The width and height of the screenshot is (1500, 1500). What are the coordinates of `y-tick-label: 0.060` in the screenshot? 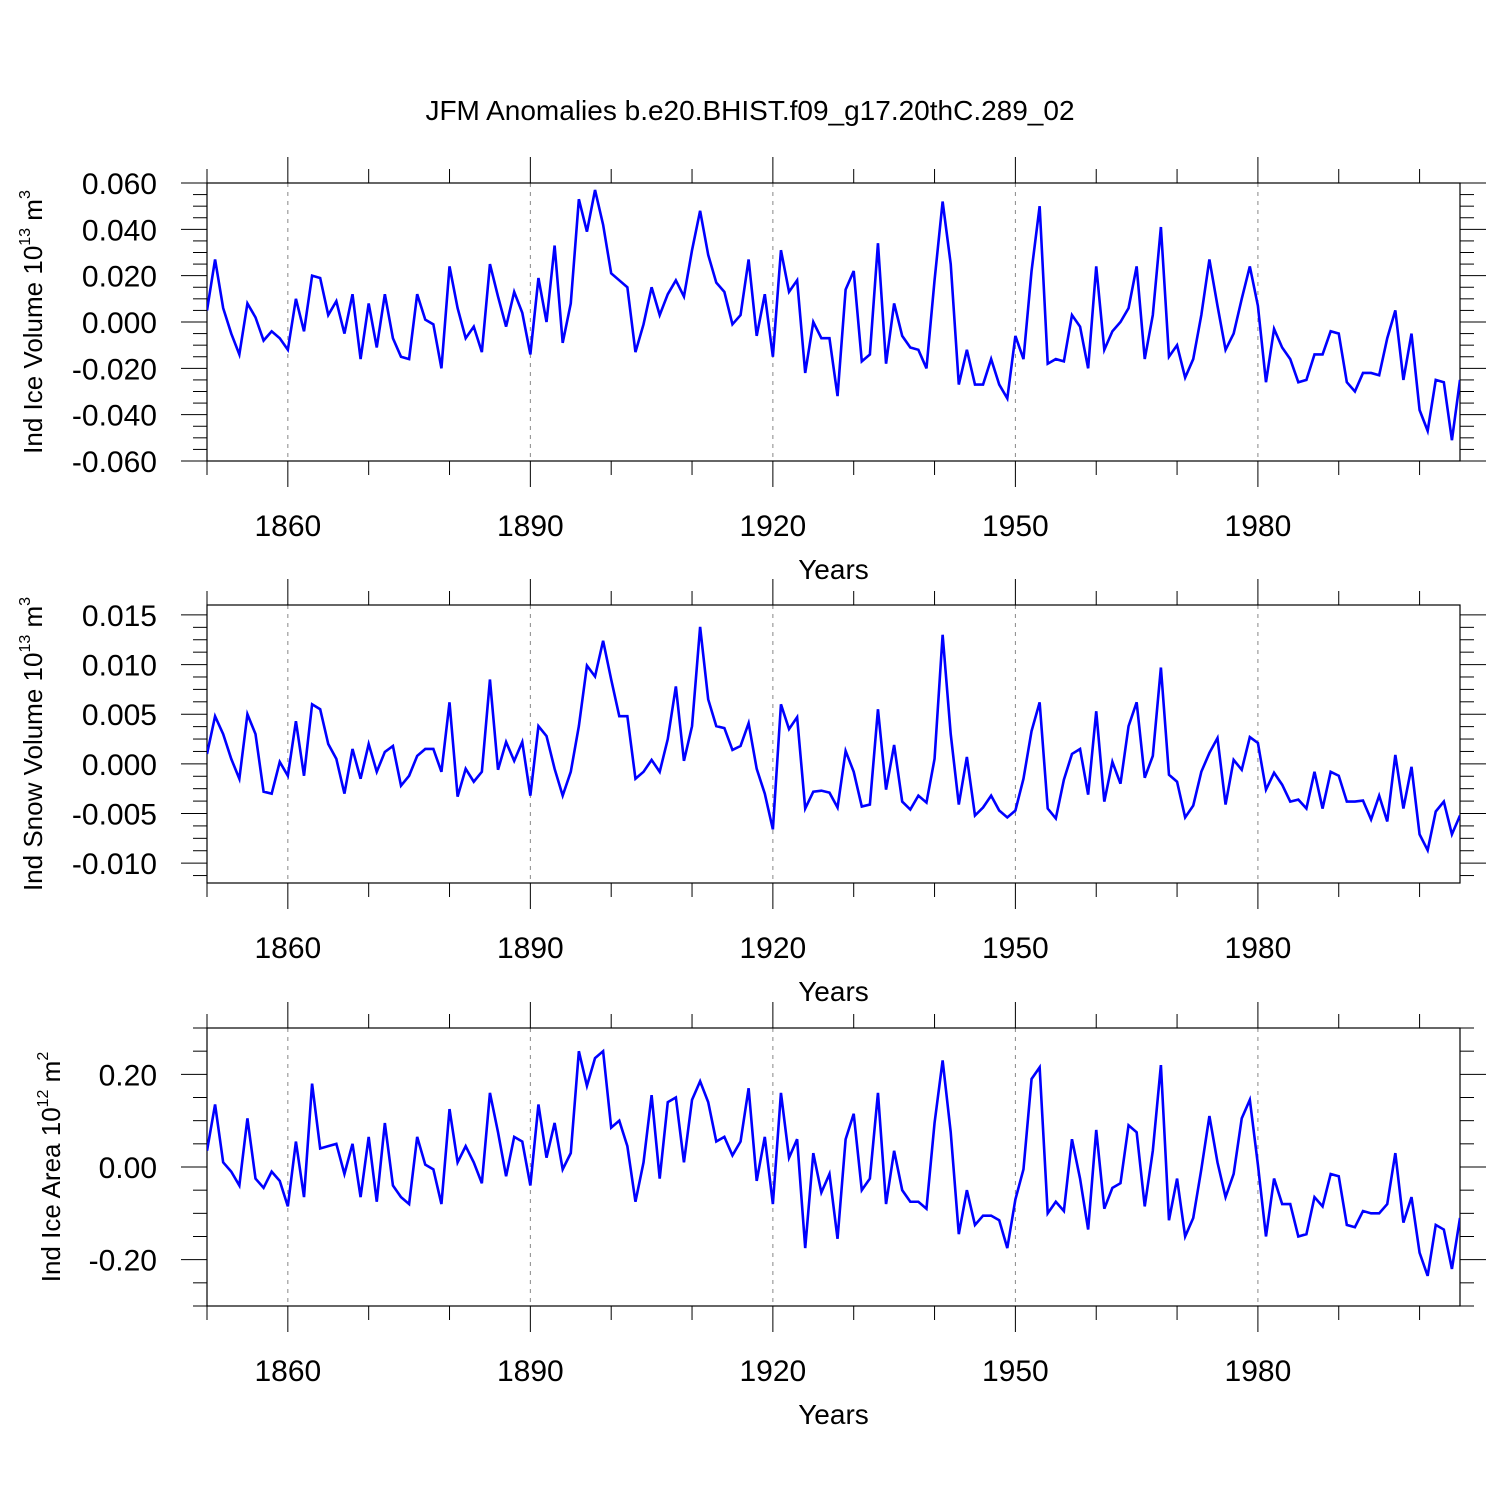 It's located at (119, 184).